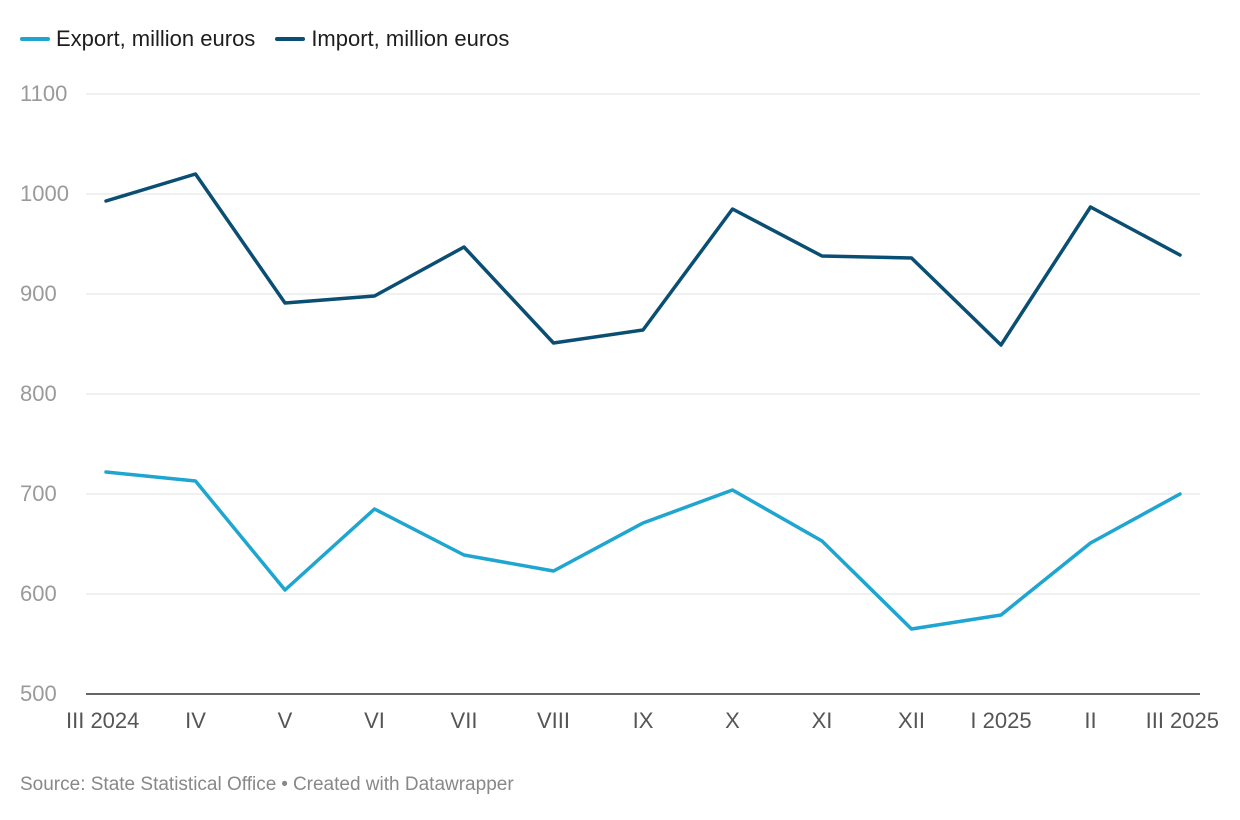 The height and width of the screenshot is (820, 1240). What do you see at coordinates (44, 193) in the screenshot?
I see `y-tick-label: 1000` at bounding box center [44, 193].